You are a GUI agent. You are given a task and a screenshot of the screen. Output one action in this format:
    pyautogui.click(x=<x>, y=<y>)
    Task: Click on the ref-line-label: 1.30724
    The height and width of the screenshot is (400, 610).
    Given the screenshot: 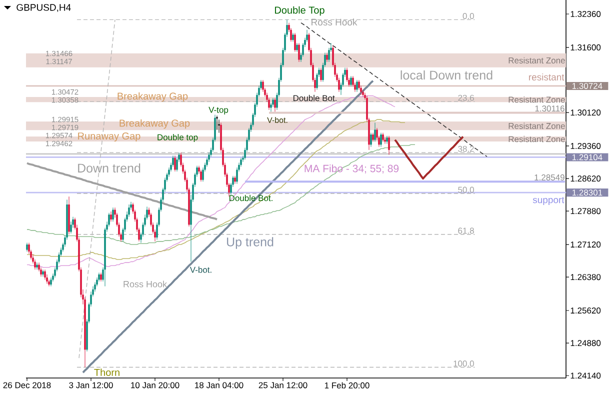 What is the action you would take?
    pyautogui.click(x=587, y=85)
    